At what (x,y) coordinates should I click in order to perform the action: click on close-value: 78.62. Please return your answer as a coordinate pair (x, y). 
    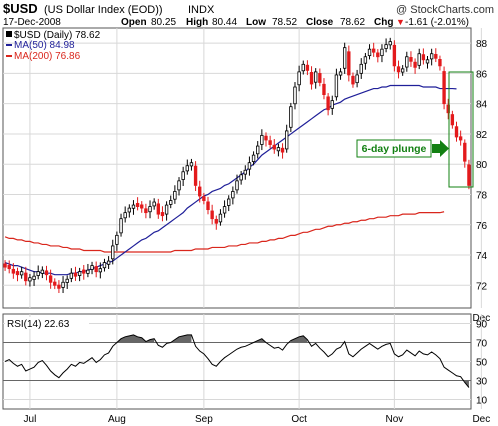
    Looking at the image, I should click on (352, 22).